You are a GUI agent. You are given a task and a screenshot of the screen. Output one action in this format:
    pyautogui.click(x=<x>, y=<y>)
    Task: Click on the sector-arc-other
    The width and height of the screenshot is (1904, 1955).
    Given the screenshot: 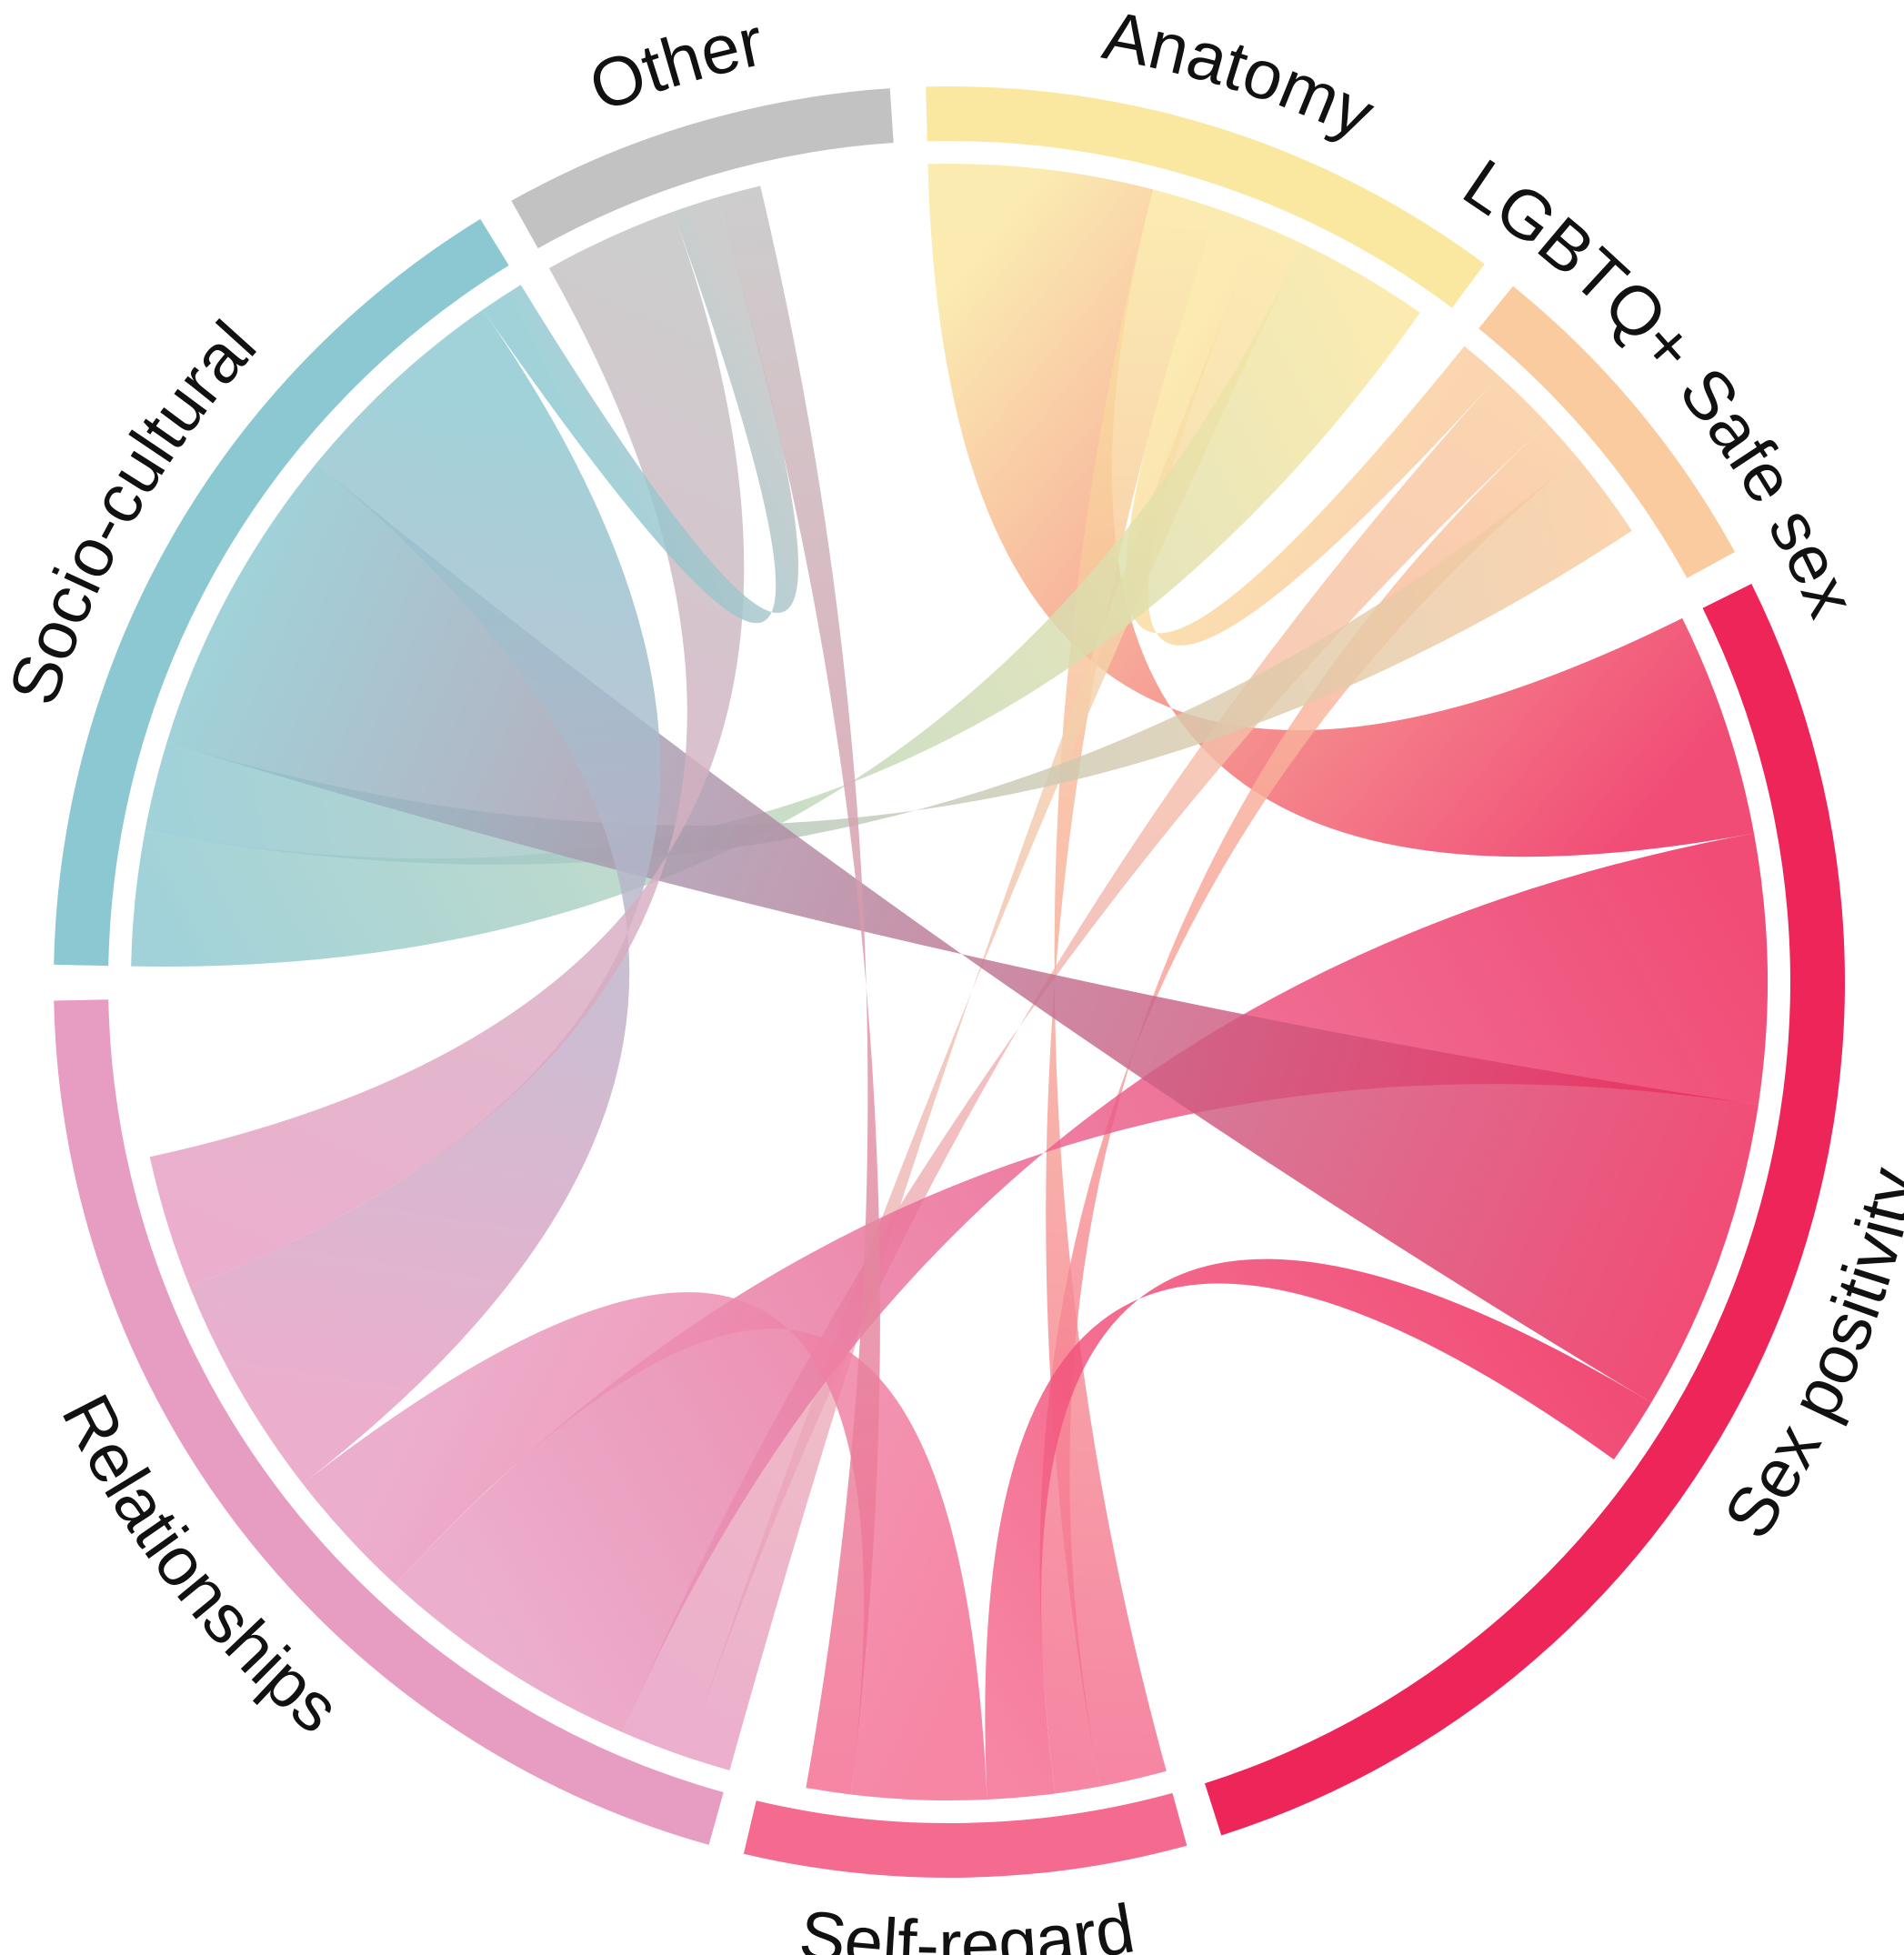 What is the action you would take?
    pyautogui.click(x=702, y=168)
    